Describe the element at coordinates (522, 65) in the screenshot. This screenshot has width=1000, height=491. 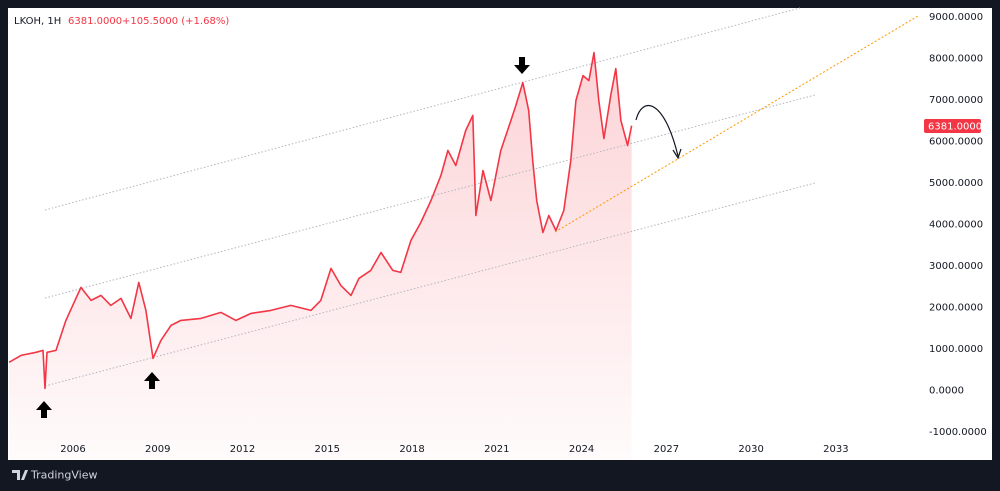
I see `down-arrow` at that location.